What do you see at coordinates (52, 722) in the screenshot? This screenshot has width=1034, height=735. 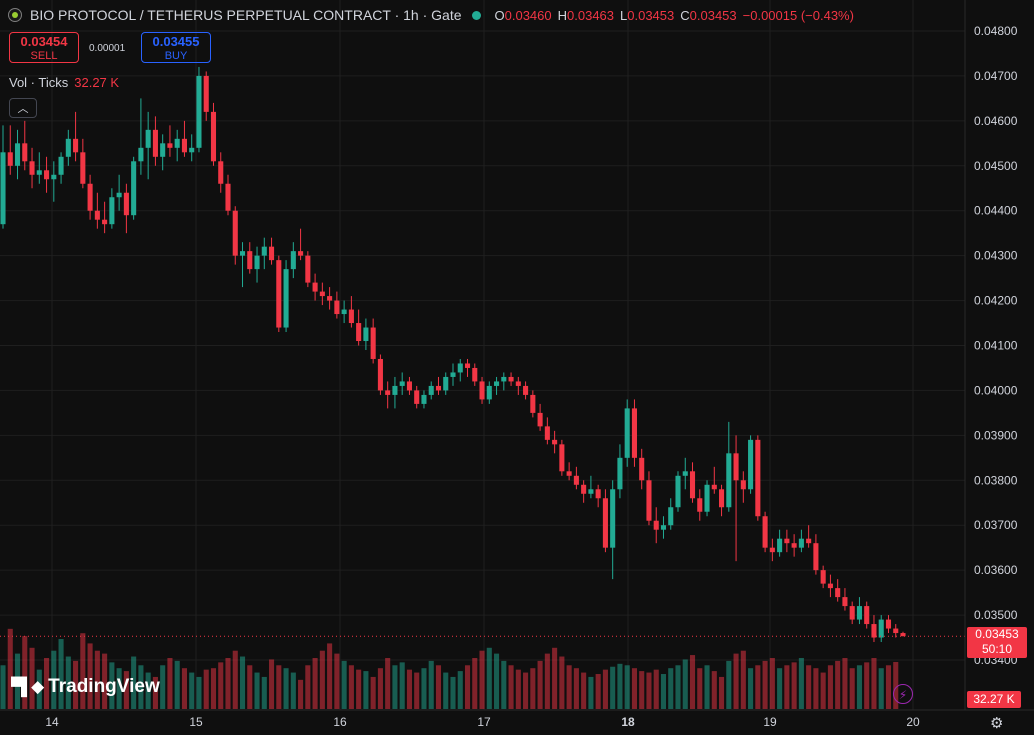 I see `time-tick-label: 14` at bounding box center [52, 722].